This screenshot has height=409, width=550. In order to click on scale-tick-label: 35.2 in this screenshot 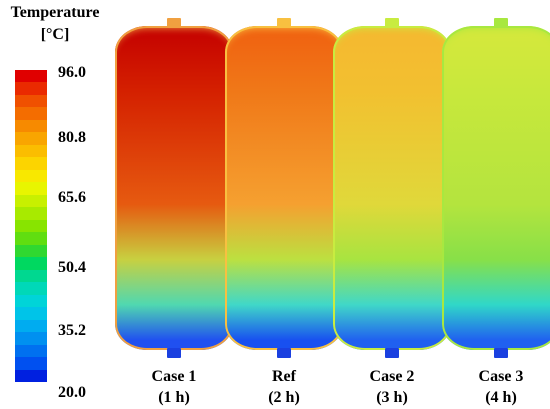, I will do `click(72, 330)`.